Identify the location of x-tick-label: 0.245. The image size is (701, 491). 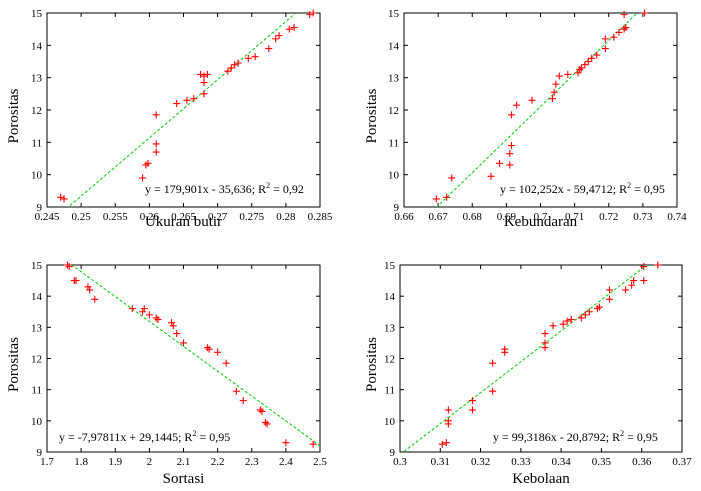
(47, 217).